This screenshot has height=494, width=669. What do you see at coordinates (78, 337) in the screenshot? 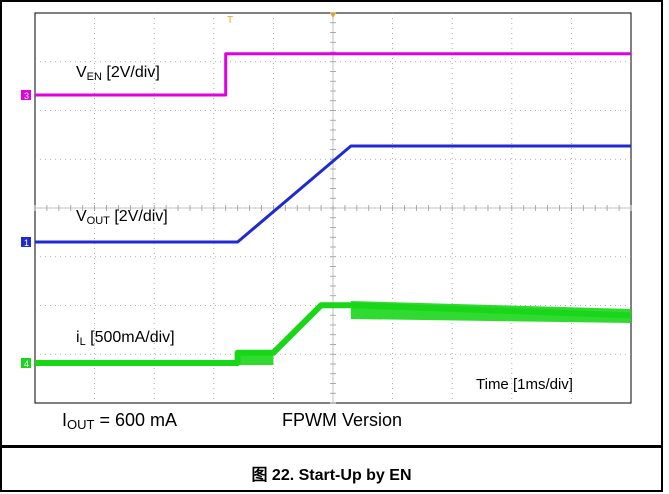
I see `il-name: i` at bounding box center [78, 337].